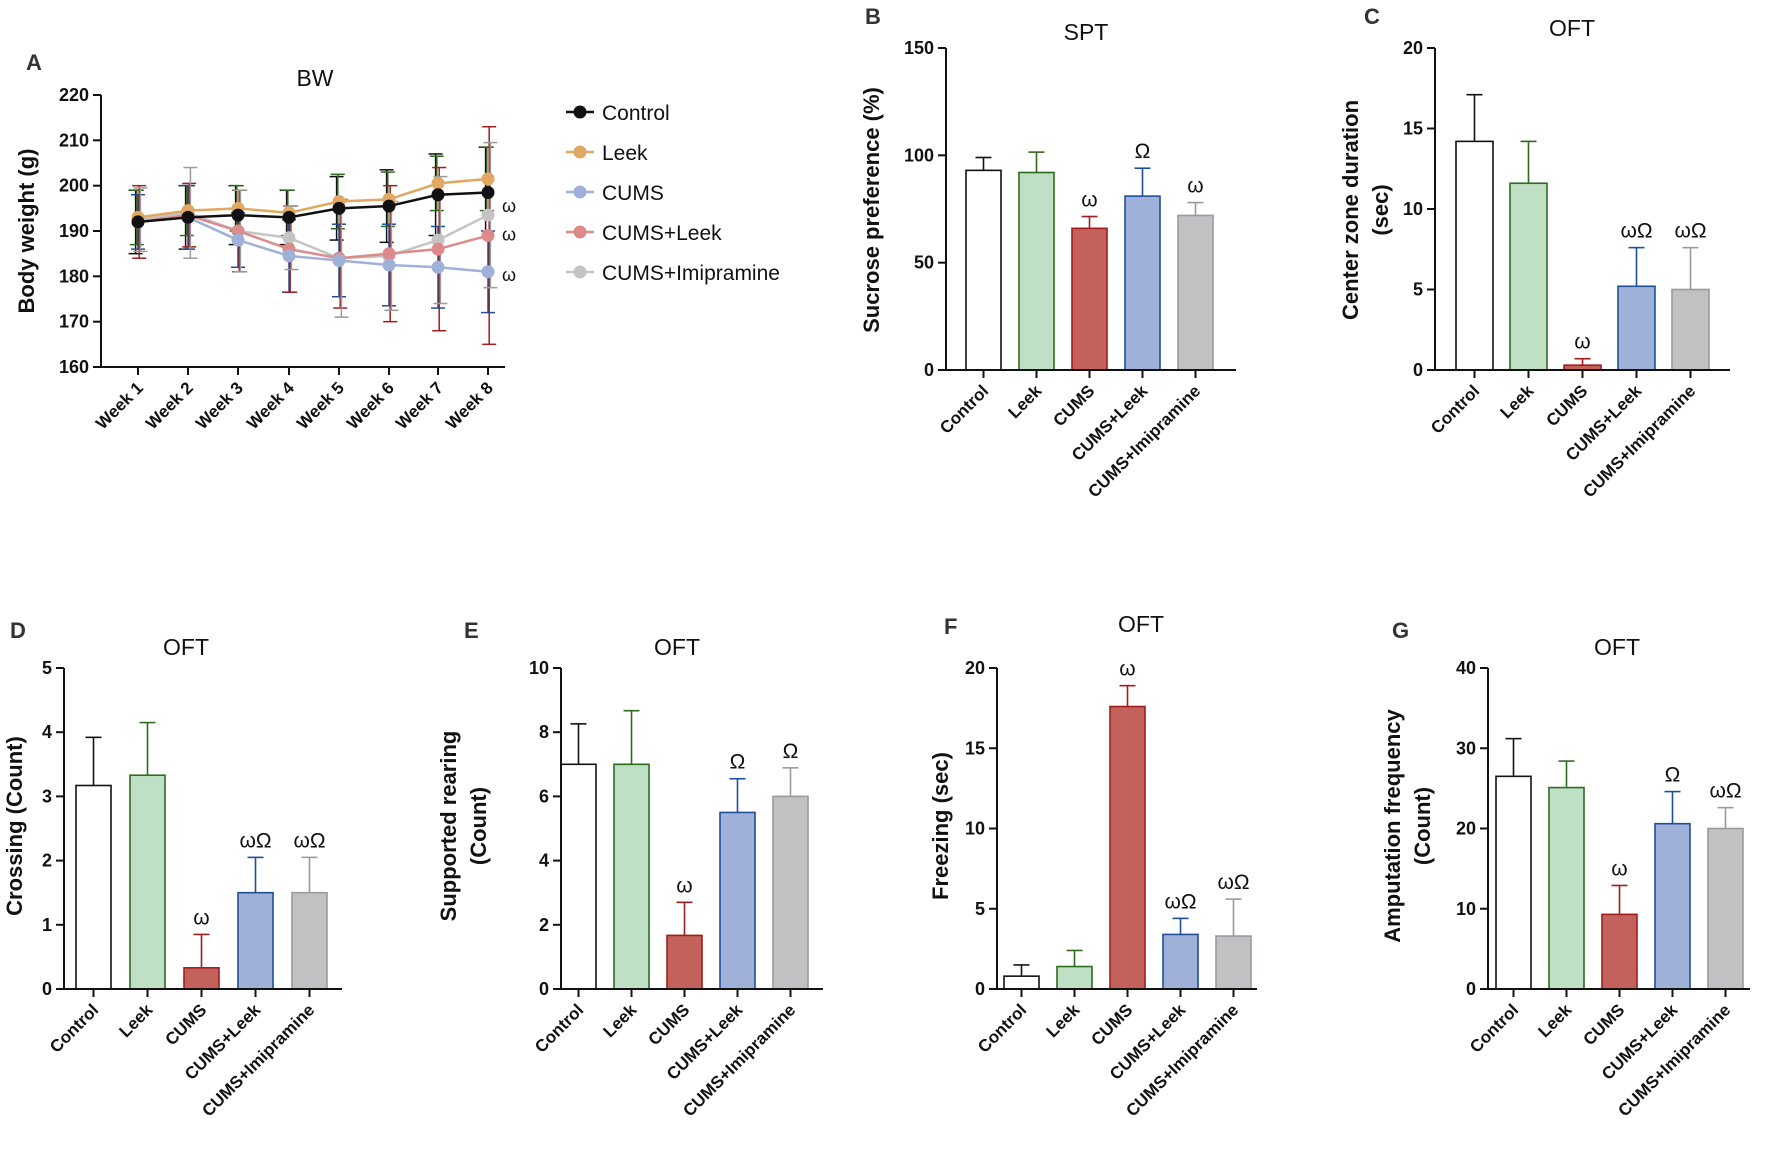 The width and height of the screenshot is (1772, 1149). Describe the element at coordinates (1466, 748) in the screenshot. I see `y-tick-label: 30` at that location.